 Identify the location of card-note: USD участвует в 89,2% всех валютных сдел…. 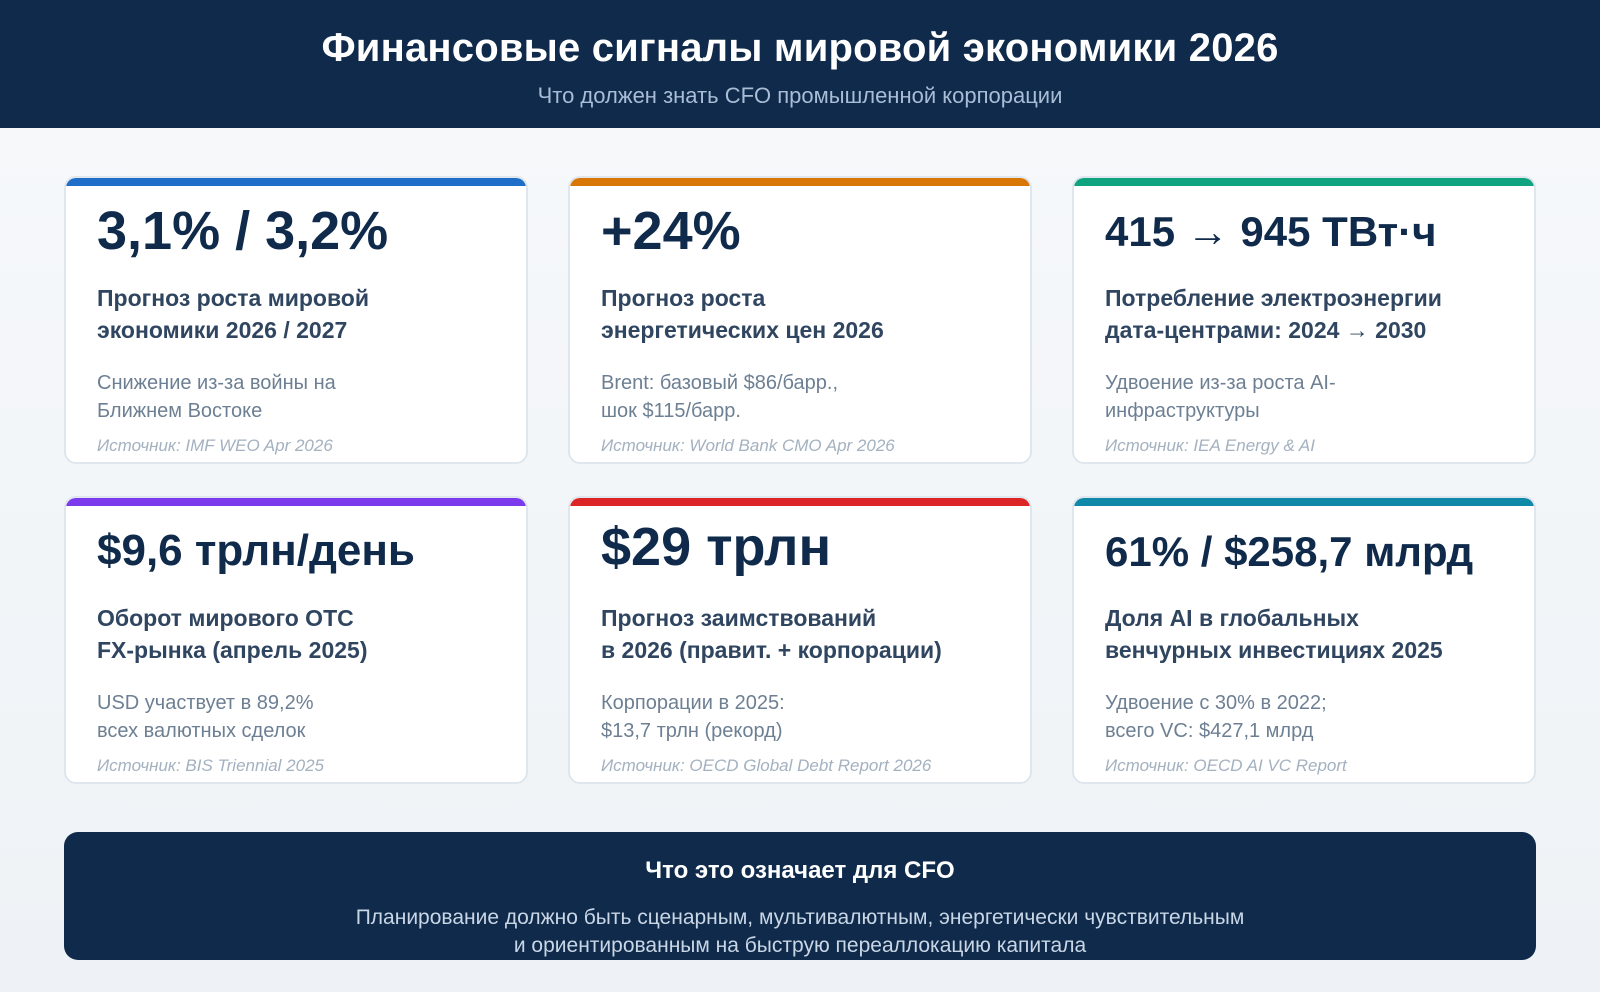
(302, 717).